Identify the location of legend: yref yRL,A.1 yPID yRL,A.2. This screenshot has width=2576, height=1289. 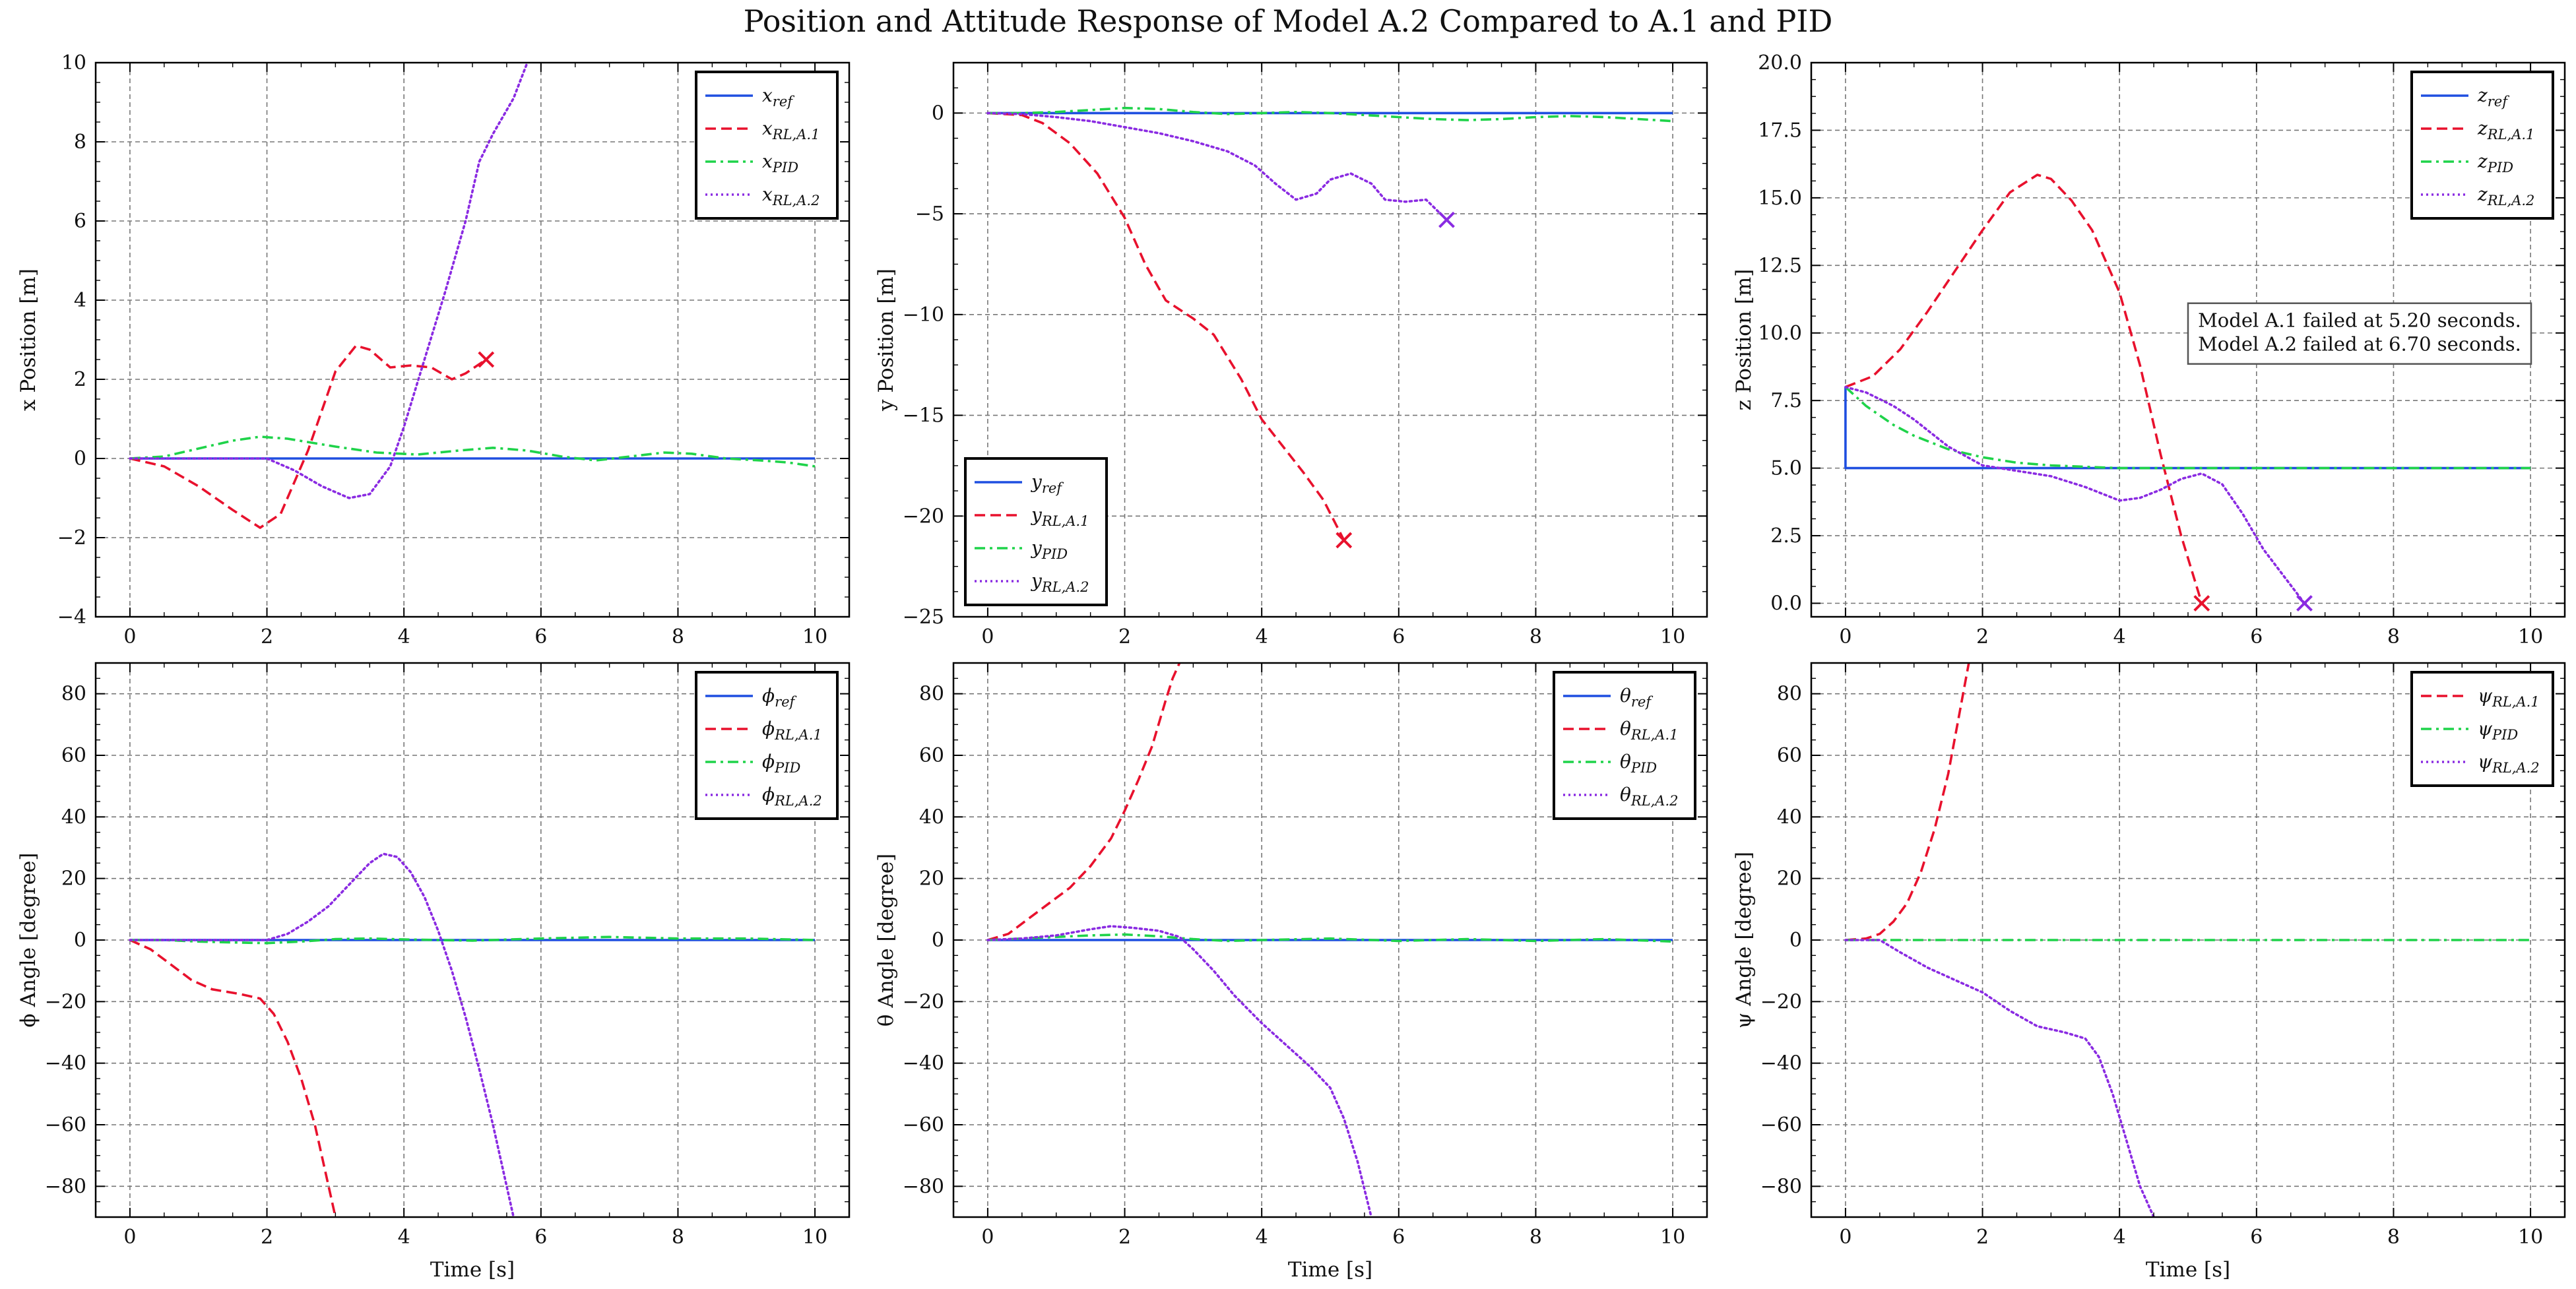
(1036, 531).